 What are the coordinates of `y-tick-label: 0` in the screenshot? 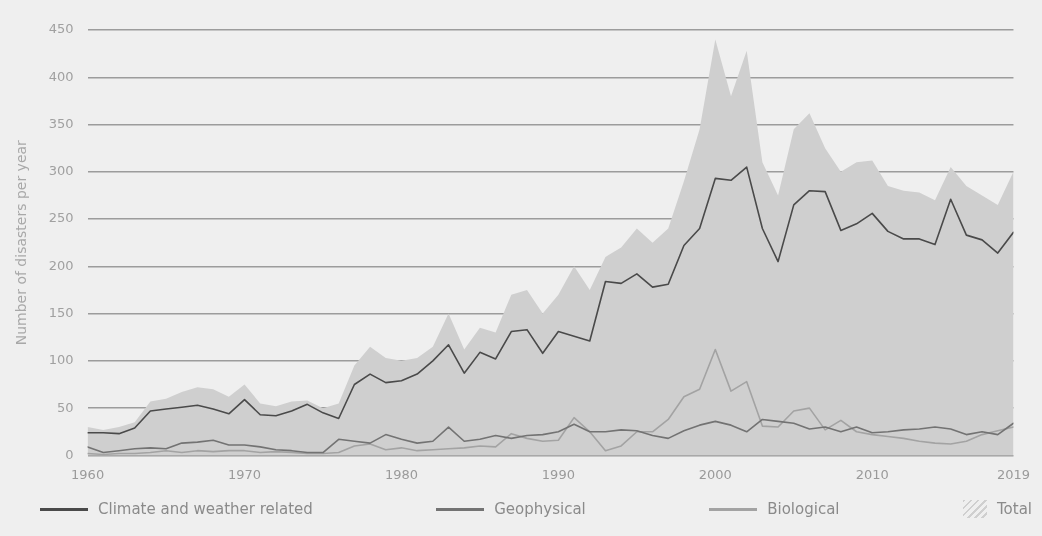 It's located at (69, 454).